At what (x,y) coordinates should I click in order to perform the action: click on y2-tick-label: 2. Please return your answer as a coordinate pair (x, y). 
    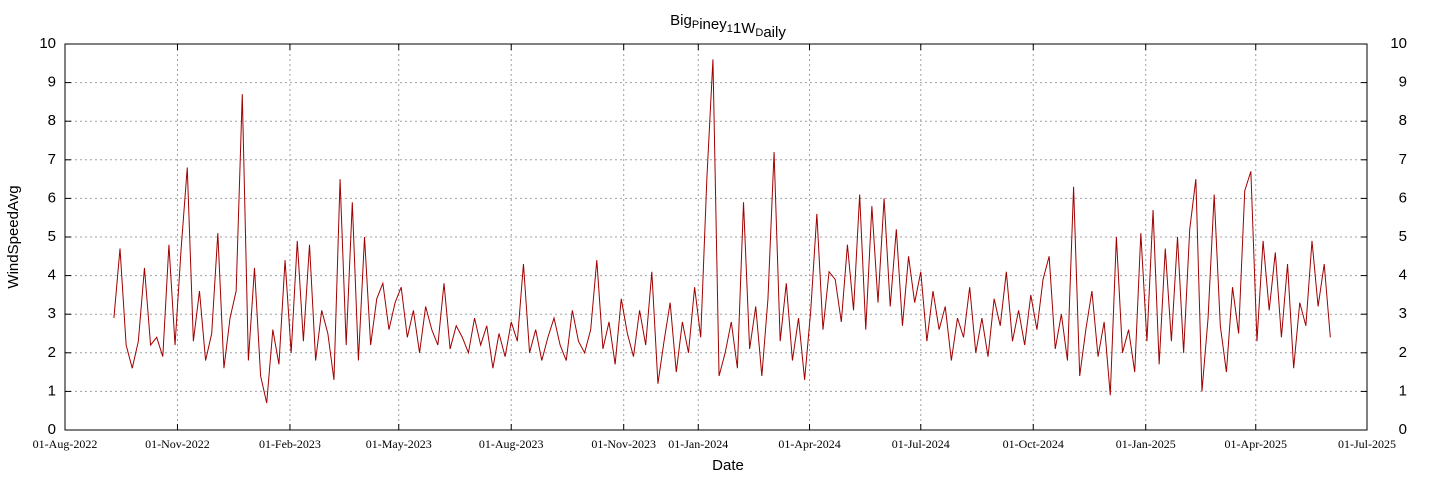
    Looking at the image, I should click on (1403, 352).